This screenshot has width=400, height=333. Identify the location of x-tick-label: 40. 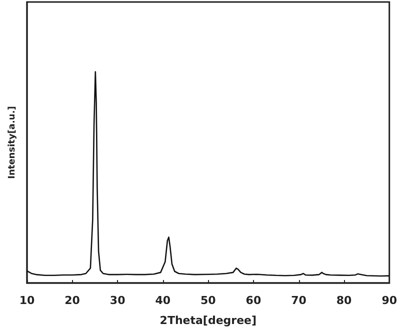
(163, 300).